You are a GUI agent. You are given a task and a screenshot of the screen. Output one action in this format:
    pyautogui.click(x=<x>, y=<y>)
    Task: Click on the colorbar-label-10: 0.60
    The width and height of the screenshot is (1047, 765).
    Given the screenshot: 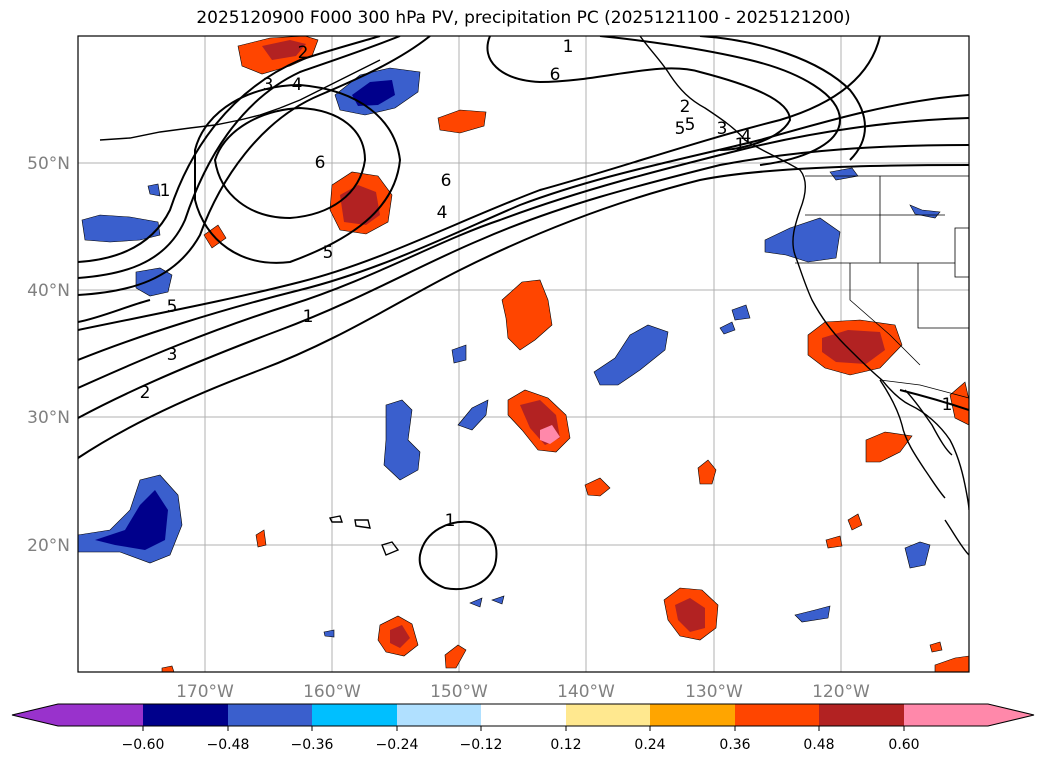 What is the action you would take?
    pyautogui.click(x=903, y=745)
    